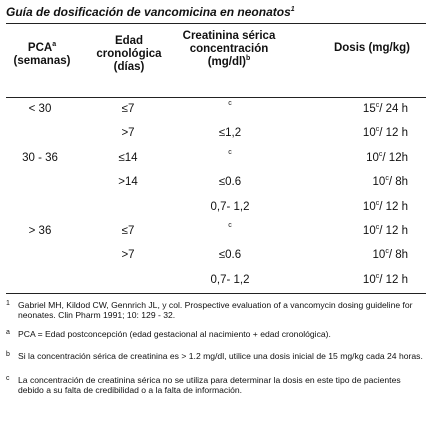  What do you see at coordinates (230, 133) in the screenshot?
I see `cell: ≤1,2` at bounding box center [230, 133].